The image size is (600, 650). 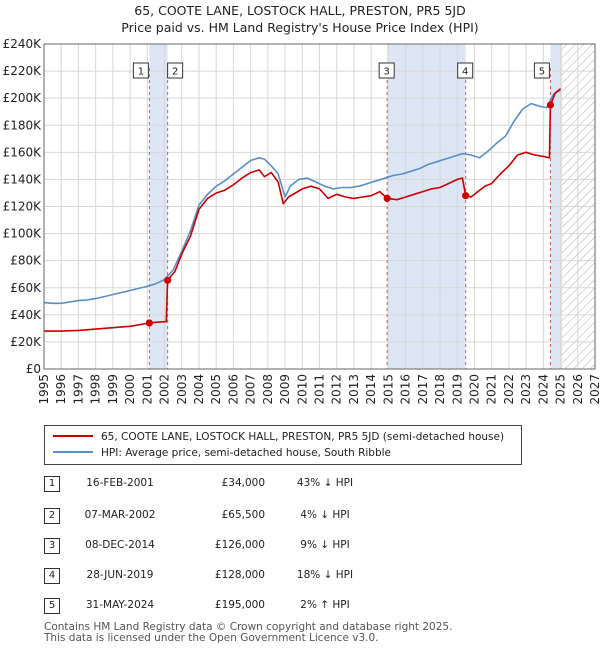 What do you see at coordinates (302, 389) in the screenshot?
I see `x-tick-label: 2010` at bounding box center [302, 389].